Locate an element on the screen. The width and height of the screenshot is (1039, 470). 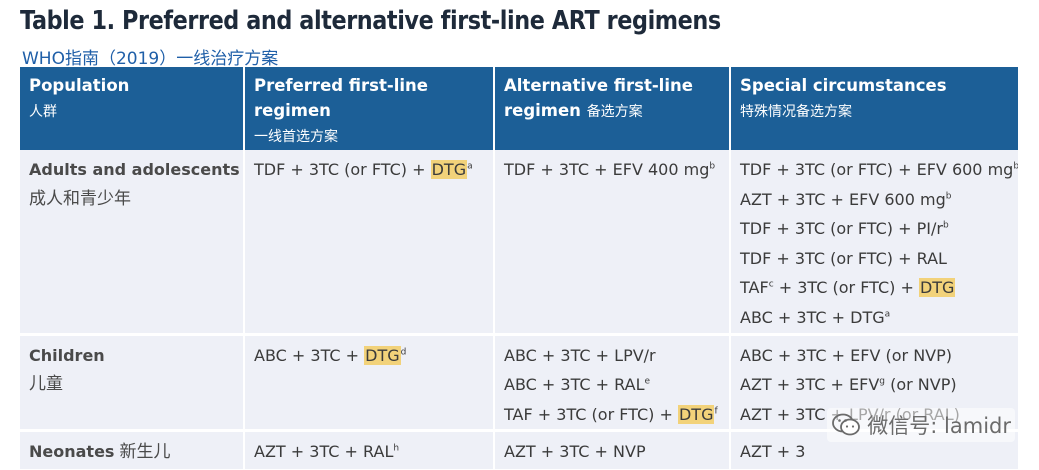
population-cell: Neonates 新生儿 is located at coordinates (132, 450).